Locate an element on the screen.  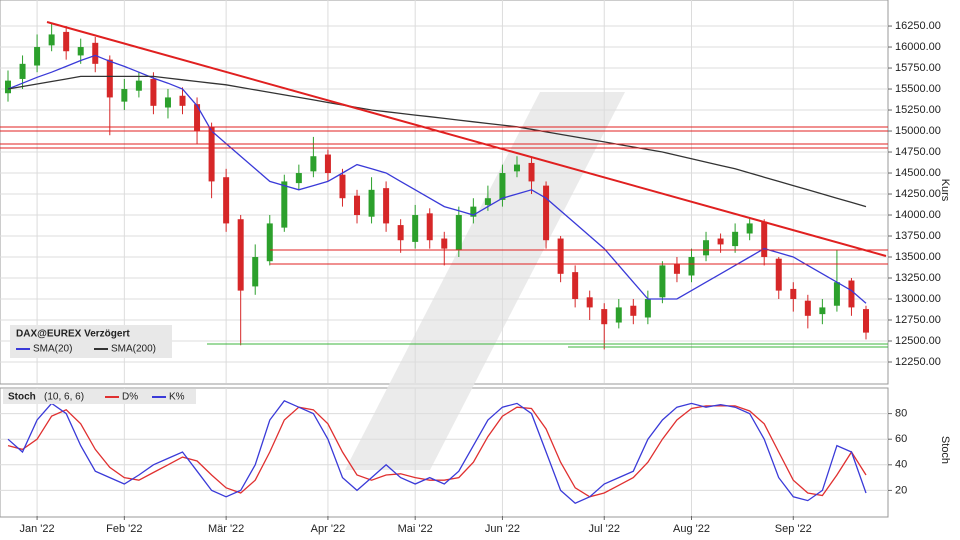
y-tick-label: 15250.00 is located at coordinates (918, 110).